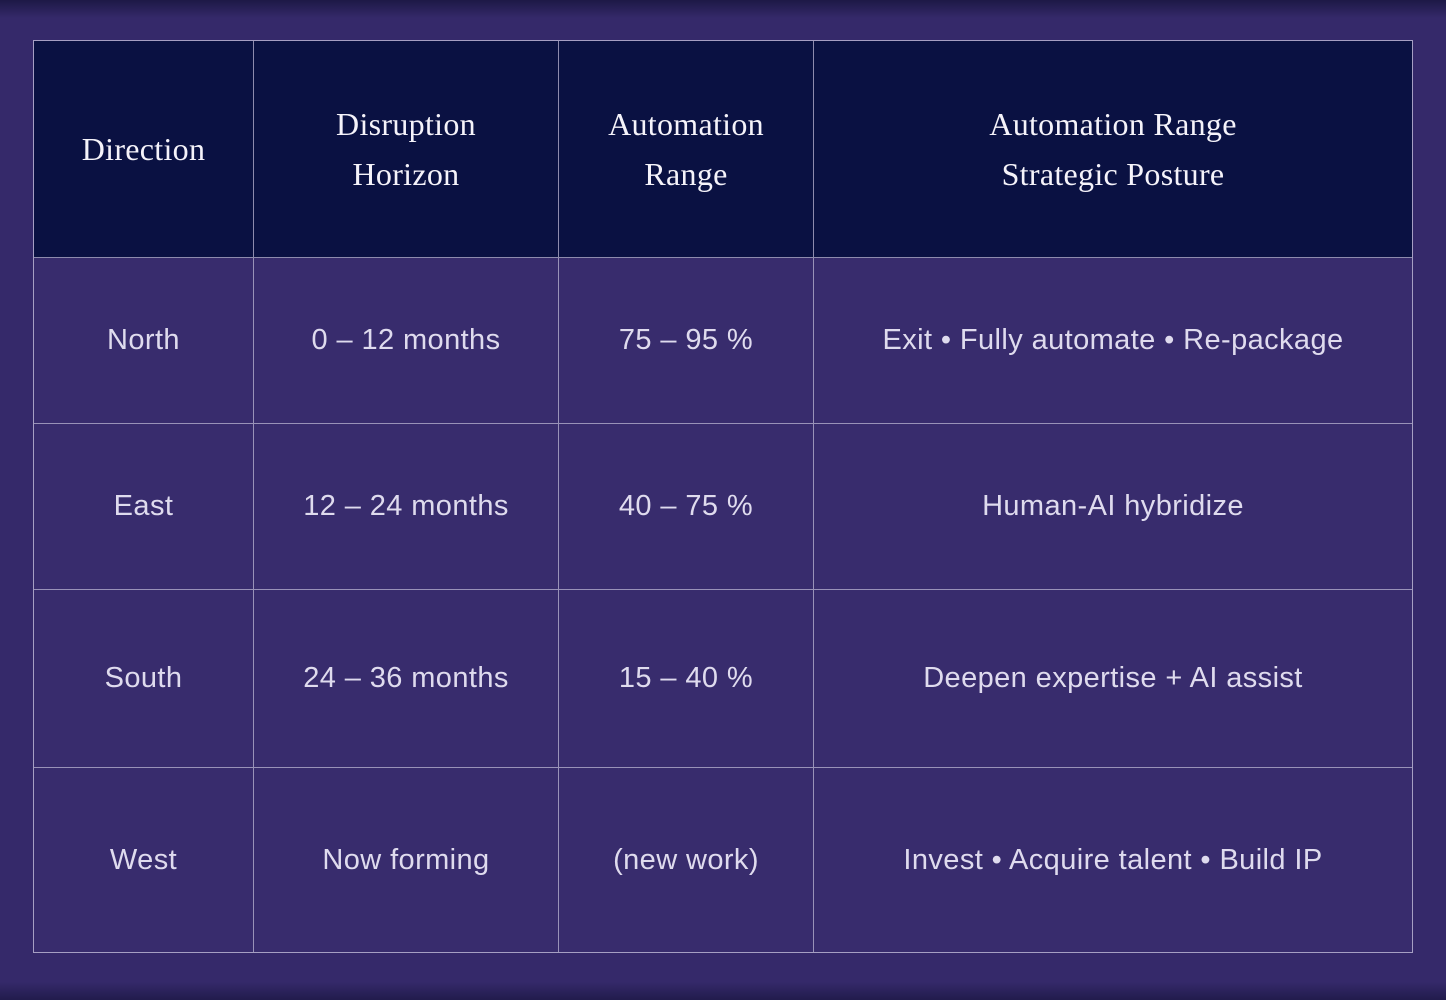 The width and height of the screenshot is (1446, 1000). What do you see at coordinates (406, 341) in the screenshot?
I see `cell-horizon-north: 0 – 12 months` at bounding box center [406, 341].